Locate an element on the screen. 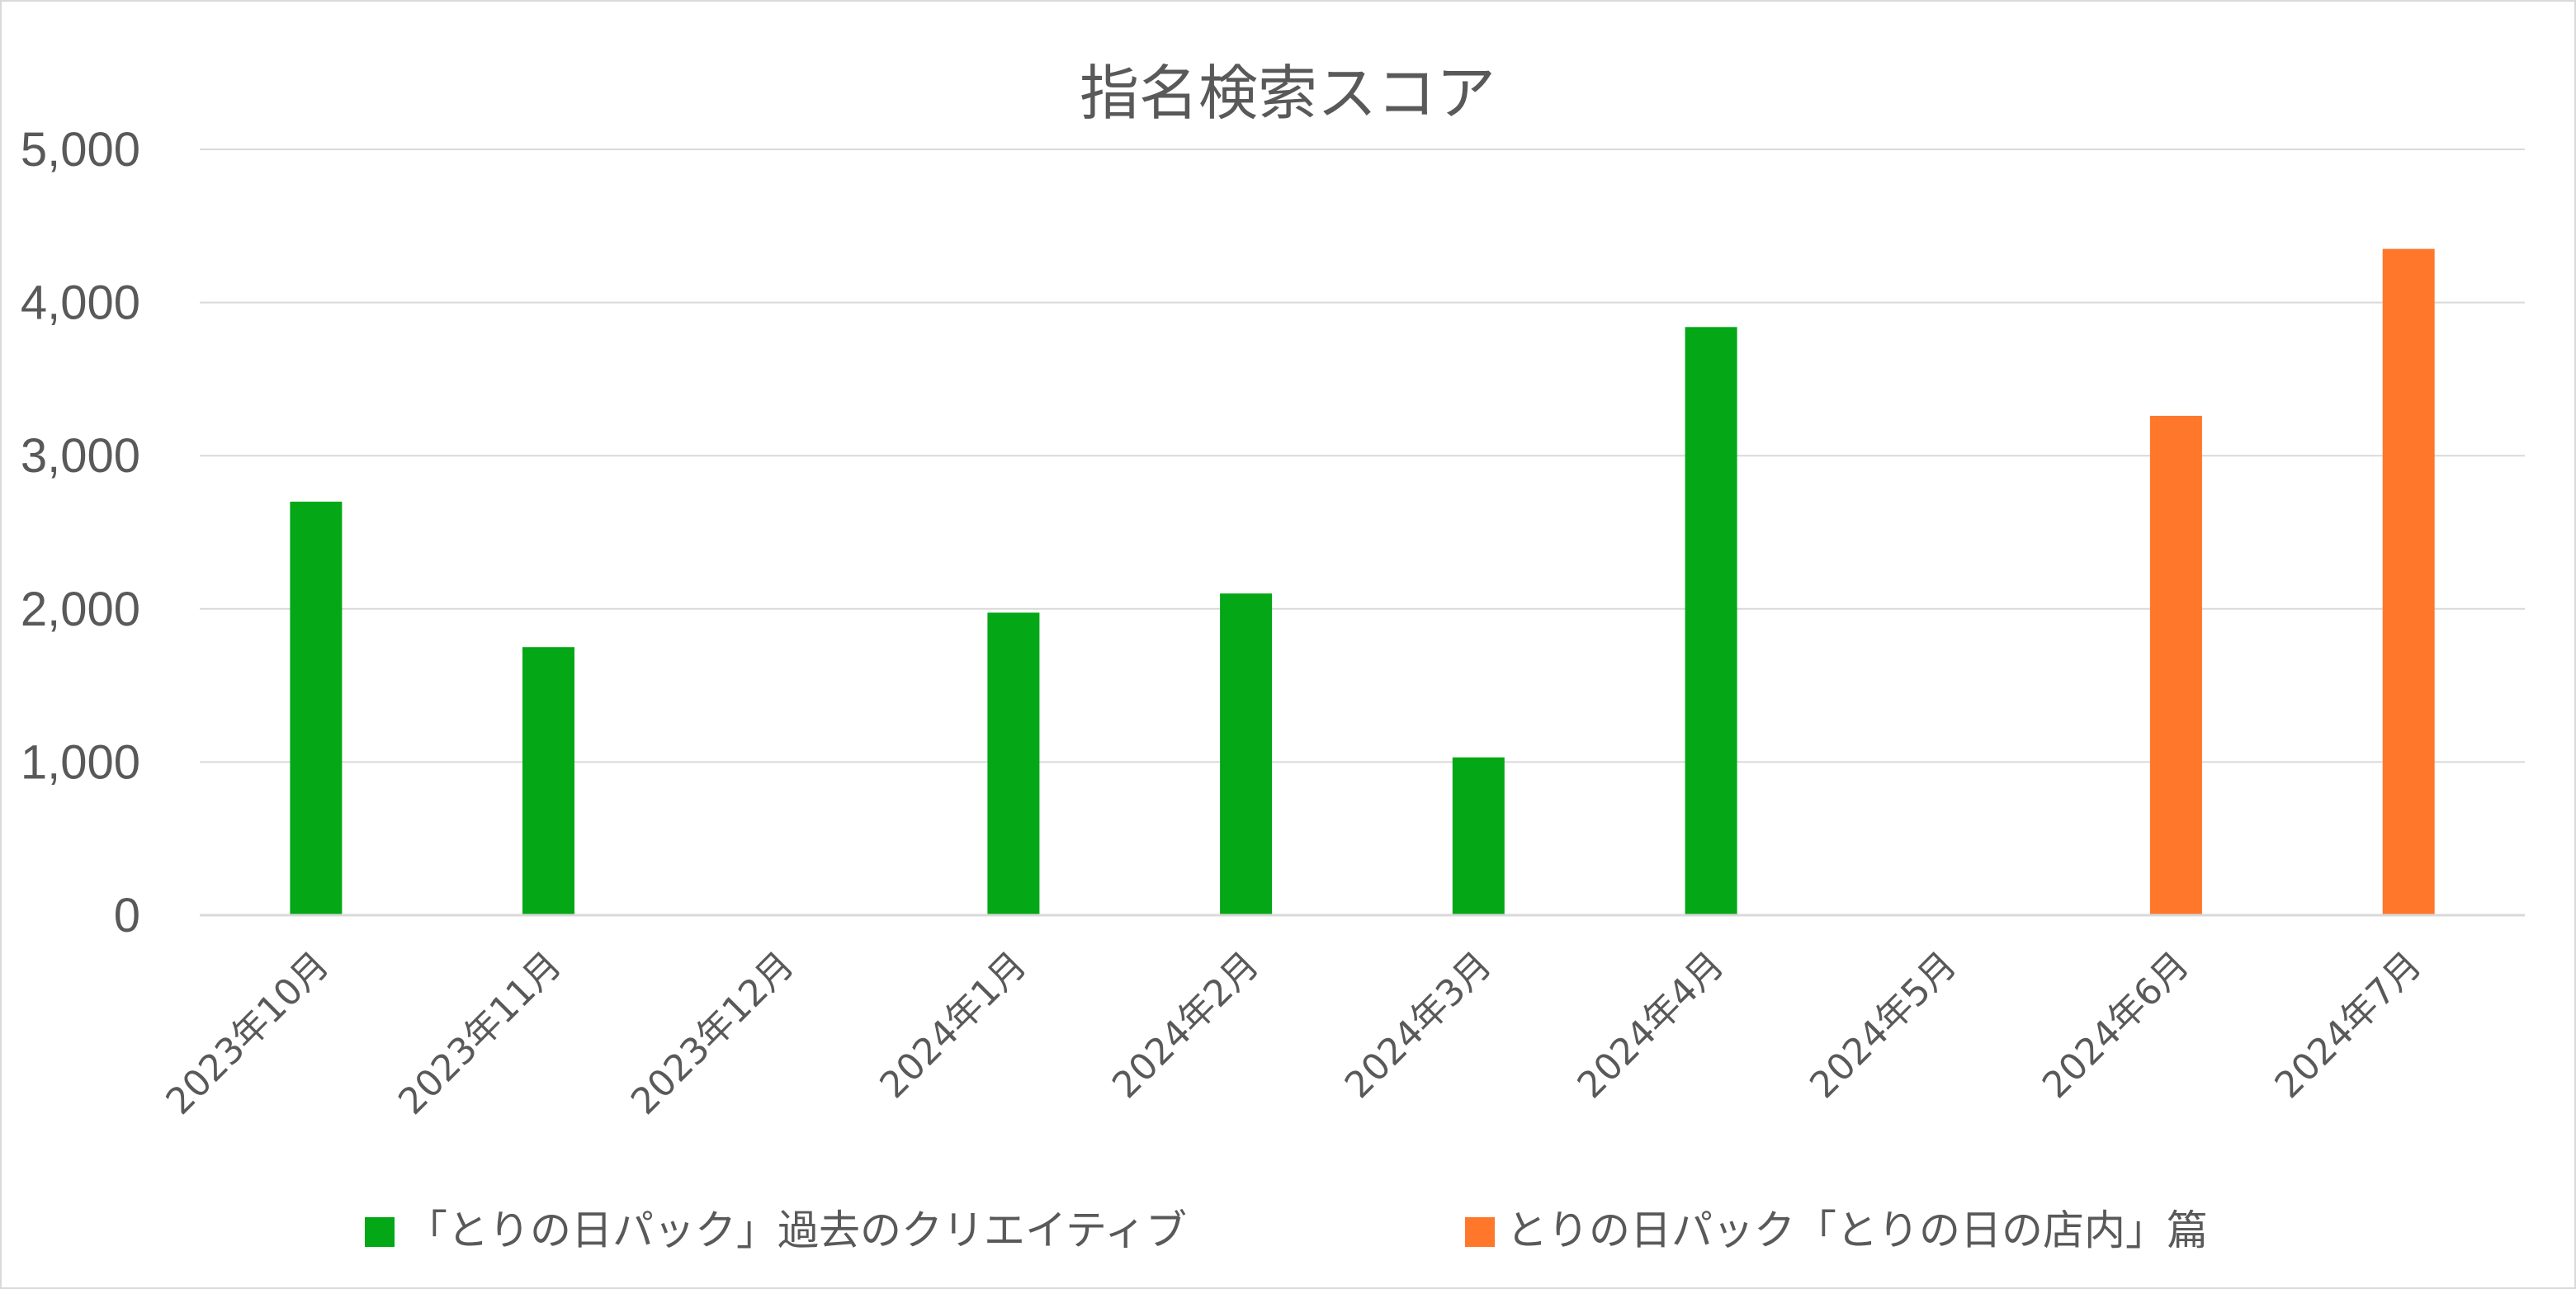  legend-label-2: とりの日パック「とりの日の店内」篇 is located at coordinates (1857, 1230).